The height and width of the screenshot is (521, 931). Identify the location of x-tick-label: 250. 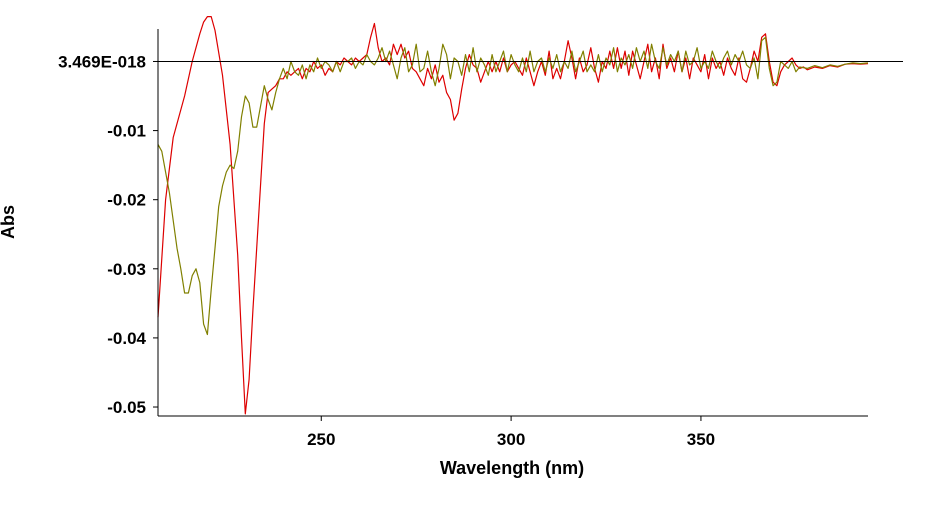
(321, 439).